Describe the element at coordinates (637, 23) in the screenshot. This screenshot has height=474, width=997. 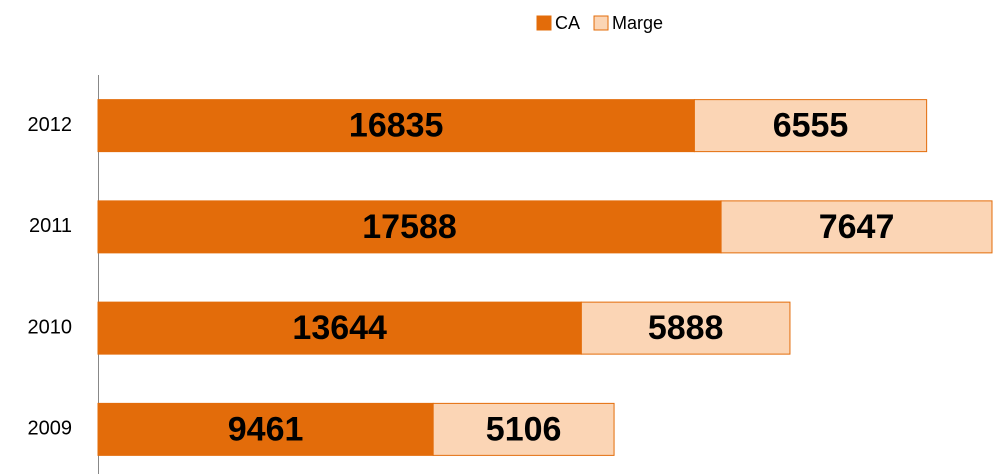
I see `legend-label: Marge` at that location.